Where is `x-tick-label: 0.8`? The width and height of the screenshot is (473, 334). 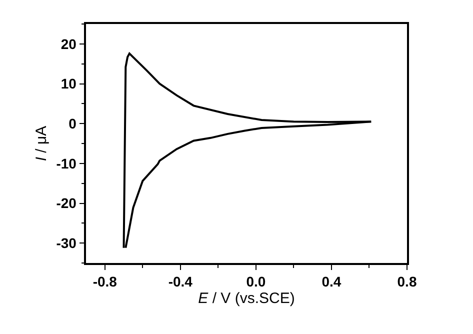 x-tick-label: 0.8 is located at coordinates (407, 282).